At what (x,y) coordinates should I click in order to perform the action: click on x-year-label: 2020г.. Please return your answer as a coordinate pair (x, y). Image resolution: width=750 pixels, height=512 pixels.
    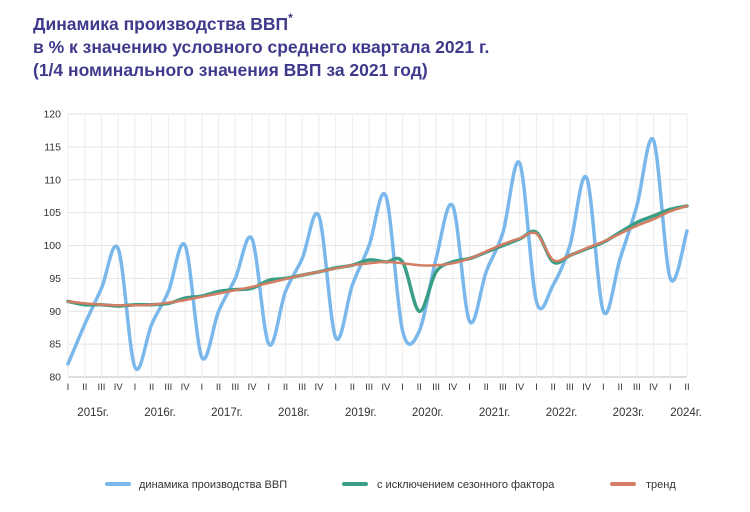
    Looking at the image, I should click on (428, 413).